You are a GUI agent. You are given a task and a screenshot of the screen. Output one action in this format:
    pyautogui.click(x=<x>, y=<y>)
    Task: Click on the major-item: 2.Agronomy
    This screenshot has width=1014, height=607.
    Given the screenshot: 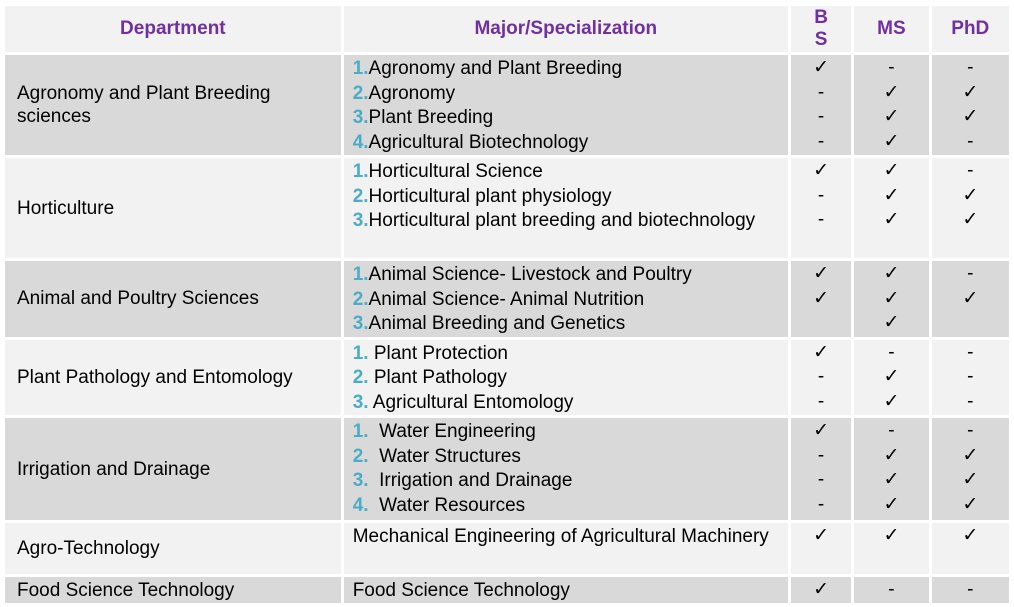 What is the action you would take?
    pyautogui.click(x=567, y=94)
    